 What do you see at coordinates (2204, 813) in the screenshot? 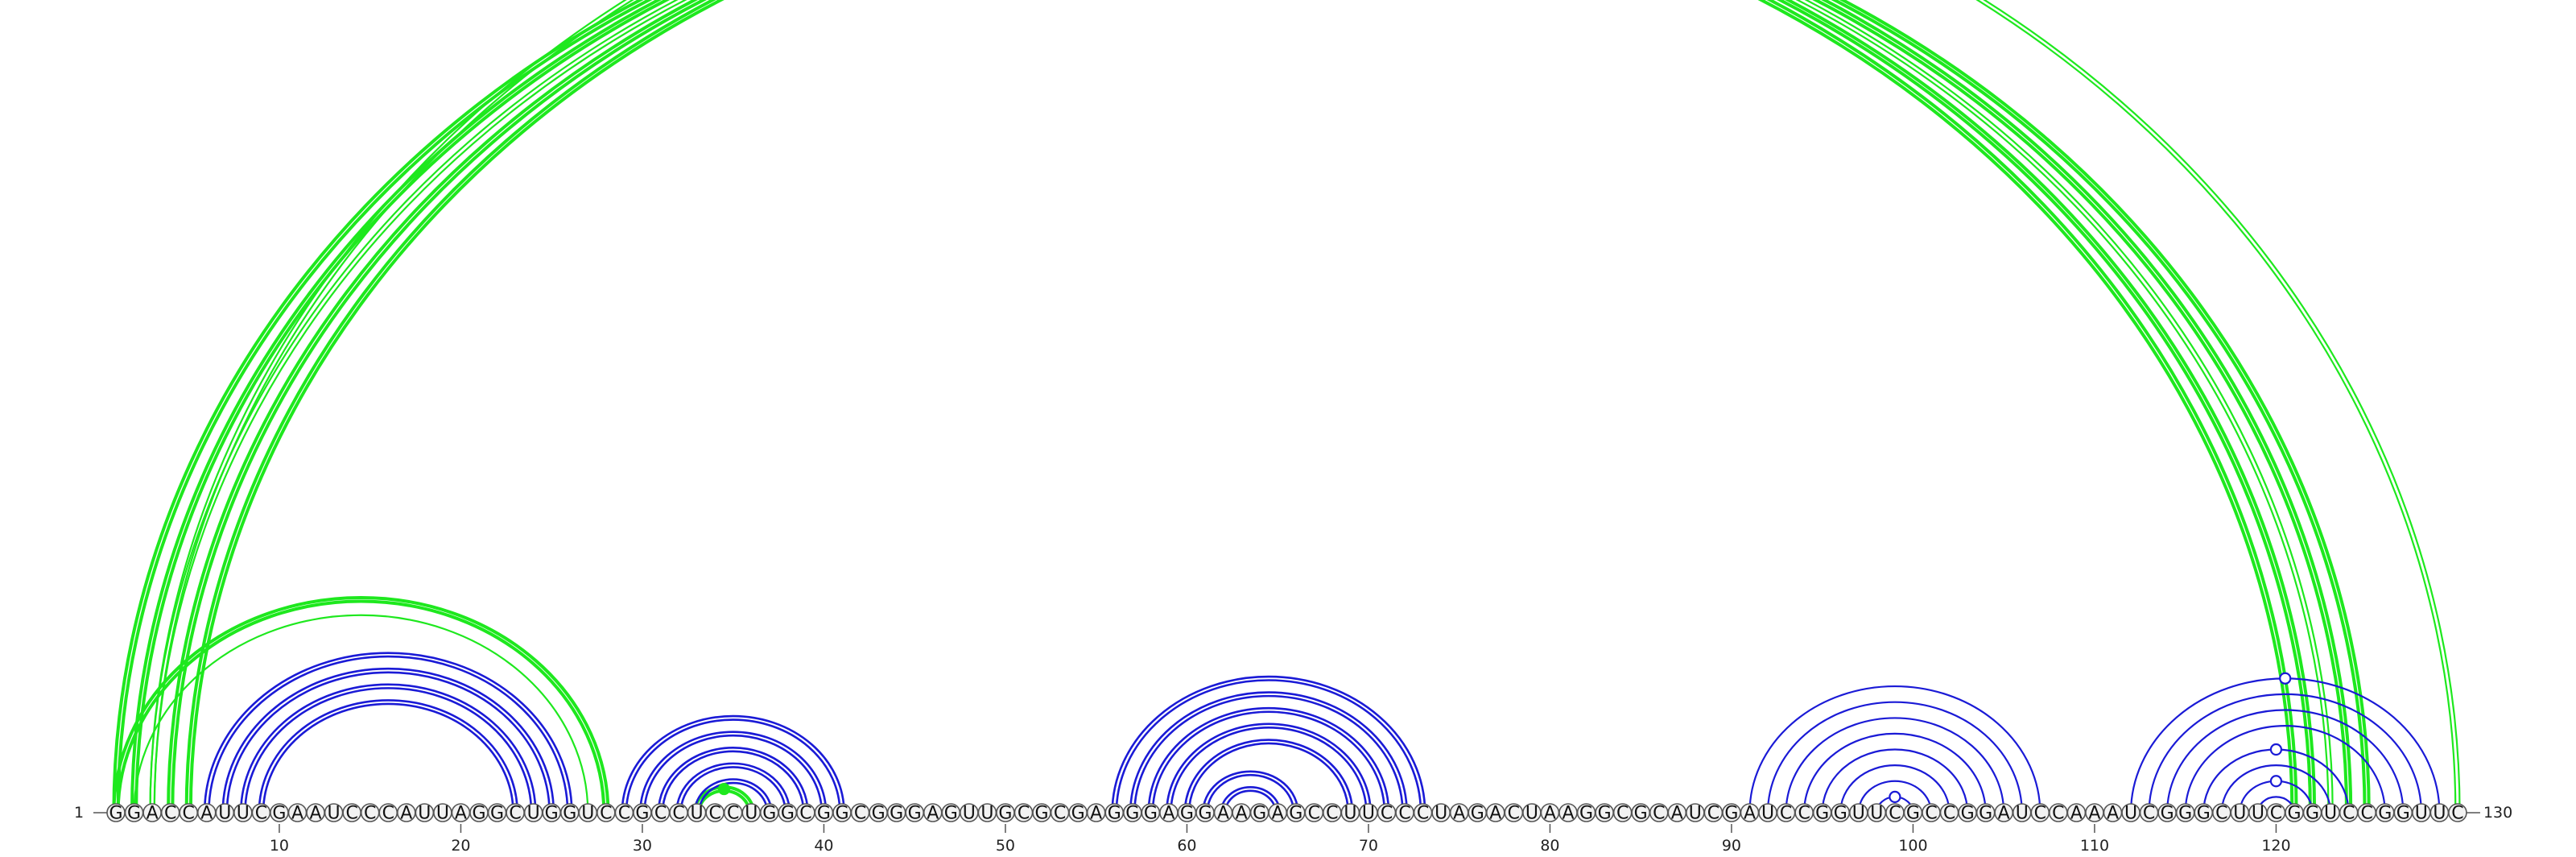
I see `base-116: G` at bounding box center [2204, 813].